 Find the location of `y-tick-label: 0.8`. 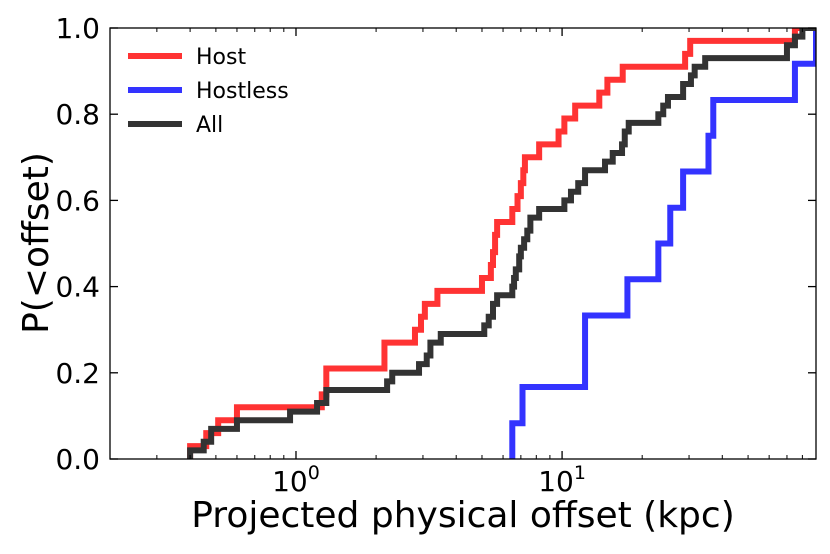

y-tick-label: 0.8 is located at coordinates (77, 114).